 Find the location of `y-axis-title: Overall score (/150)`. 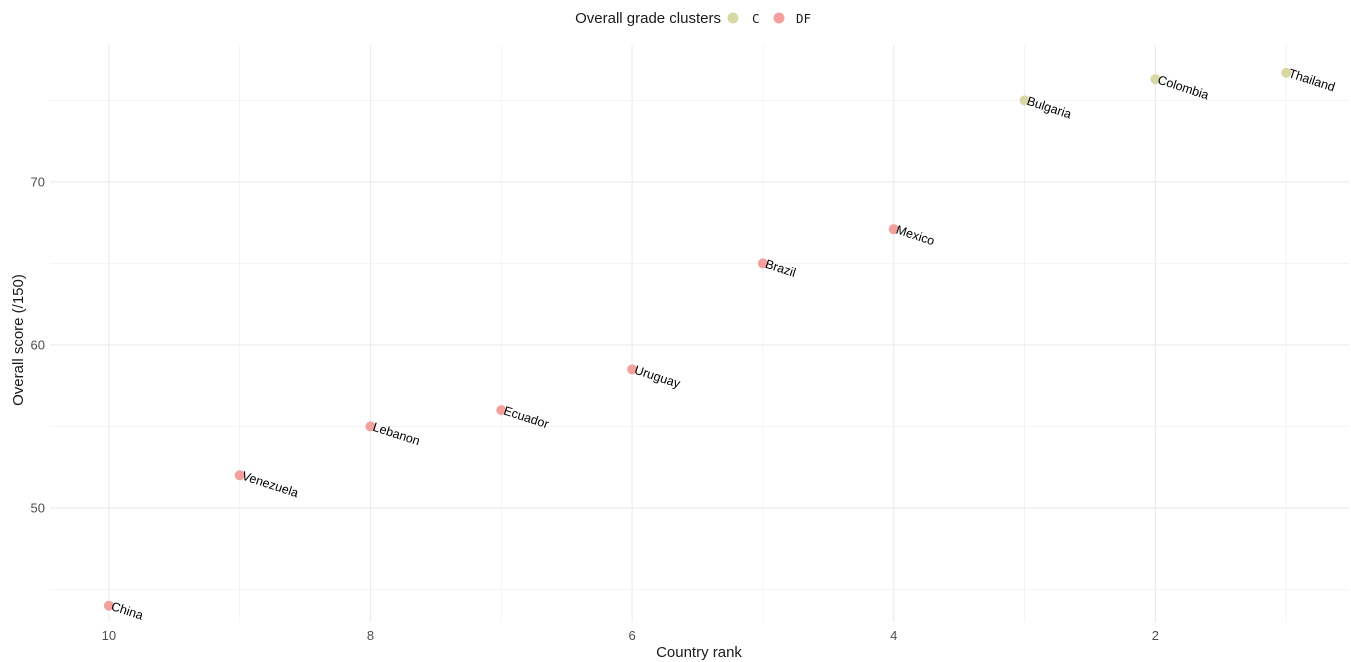

y-axis-title: Overall score (/150) is located at coordinates (18, 340).